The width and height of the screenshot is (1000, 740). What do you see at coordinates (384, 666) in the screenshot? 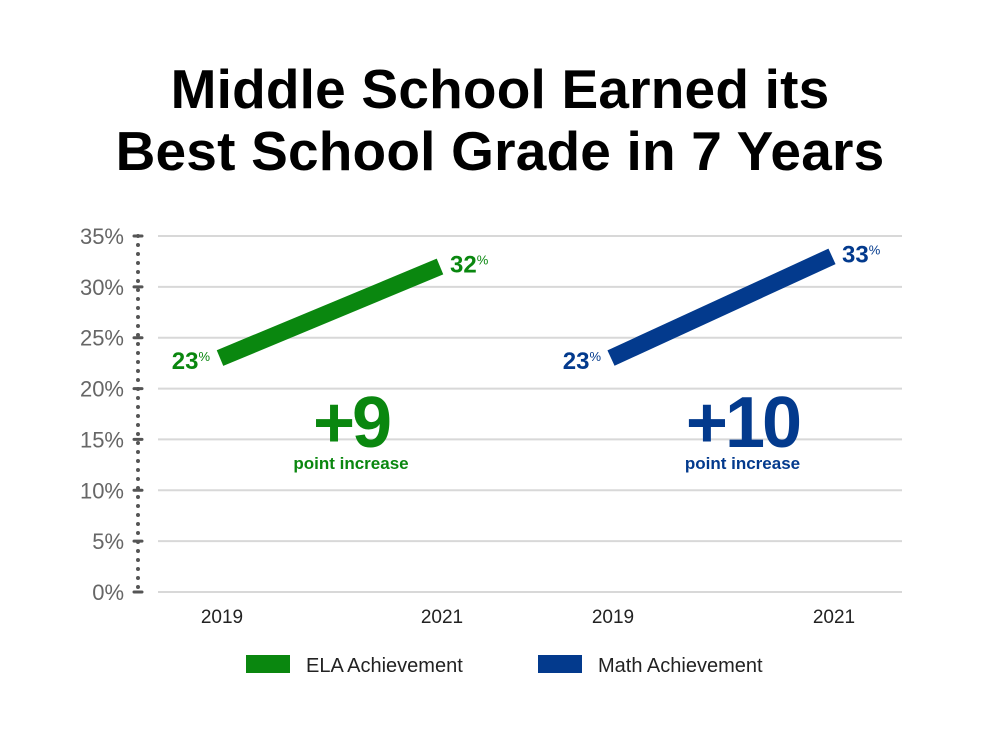
I see `legend-label: ELA Achievement` at bounding box center [384, 666].